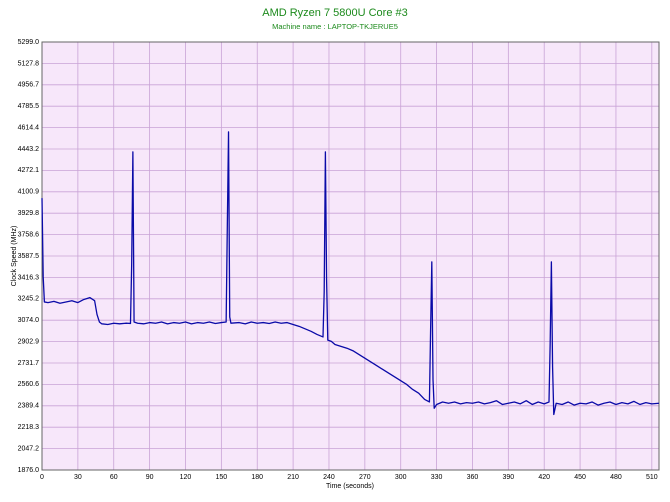 This screenshot has height=502, width=670. Describe the element at coordinates (29, 277) in the screenshot. I see `y-tick-label: 3416.3` at that location.